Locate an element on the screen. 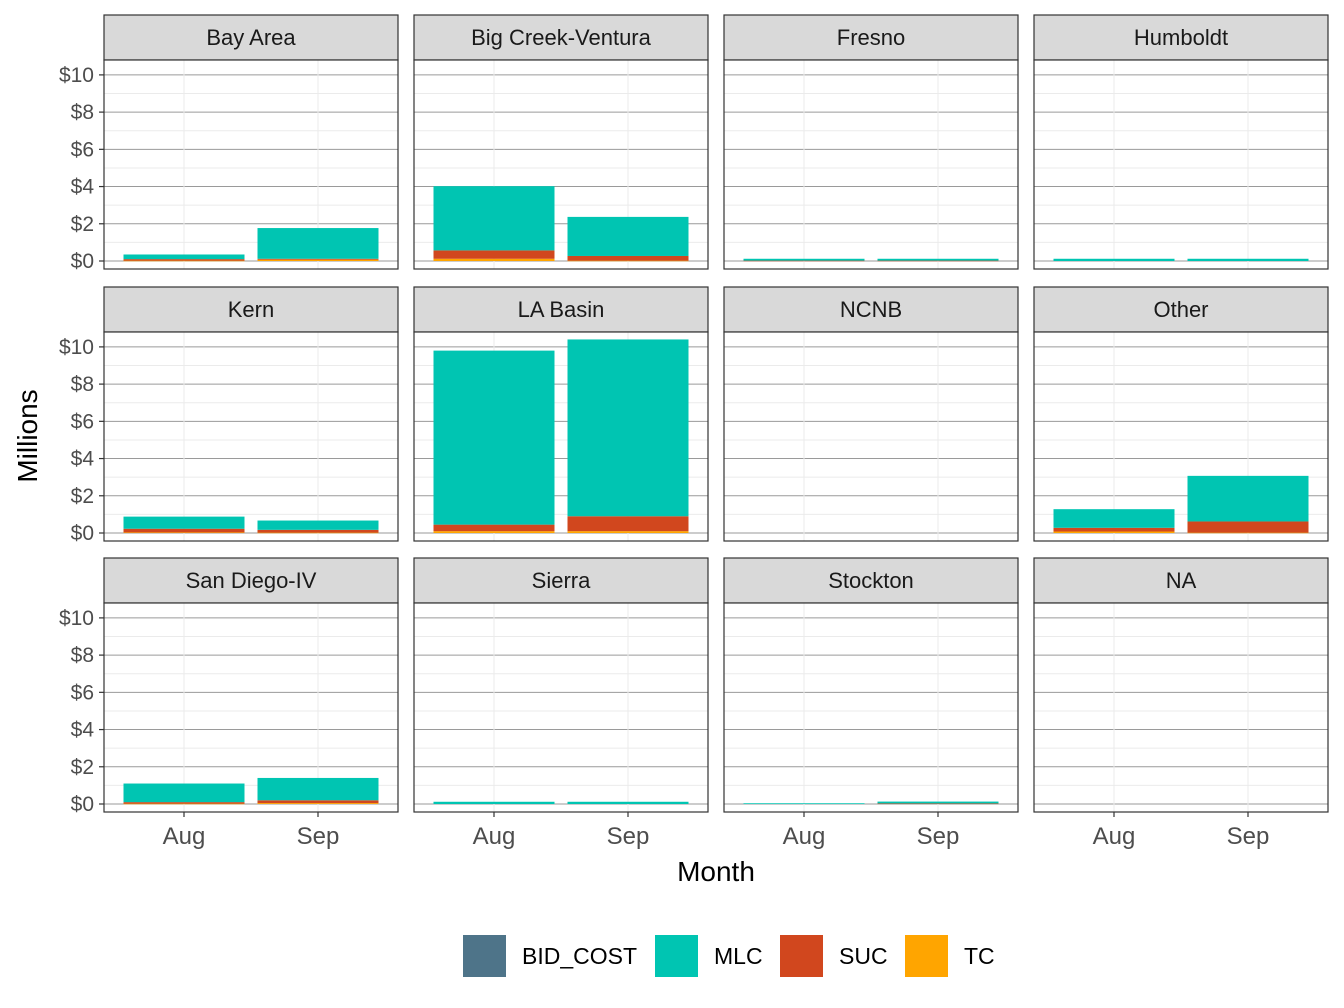 The height and width of the screenshot is (1008, 1344). bar-big-creek-ventura-sep-suc is located at coordinates (628, 258).